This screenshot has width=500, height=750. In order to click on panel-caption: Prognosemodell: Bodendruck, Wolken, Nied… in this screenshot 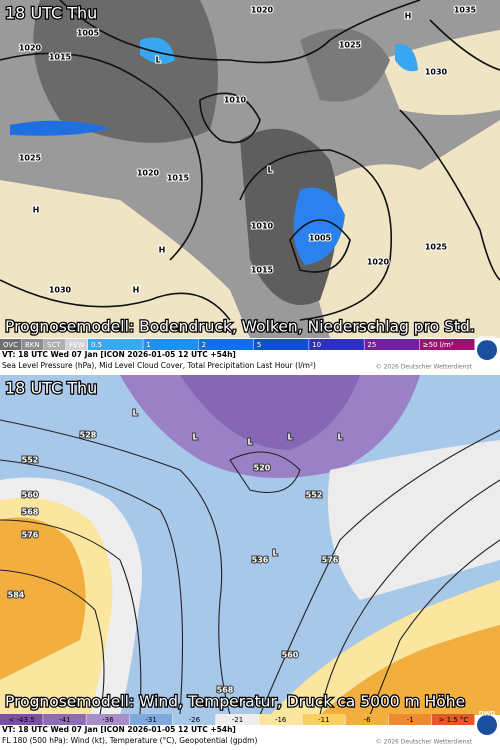, I will do `click(240, 327)`.